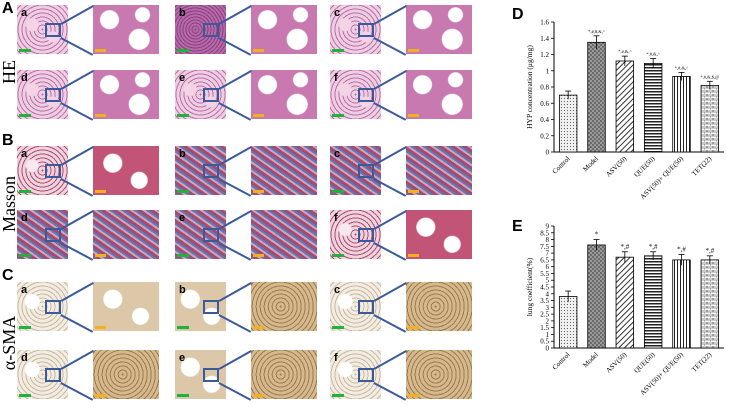 This screenshot has height=417, width=733. Describe the element at coordinates (548, 308) in the screenshot. I see `y-tick-label: 3` at that location.